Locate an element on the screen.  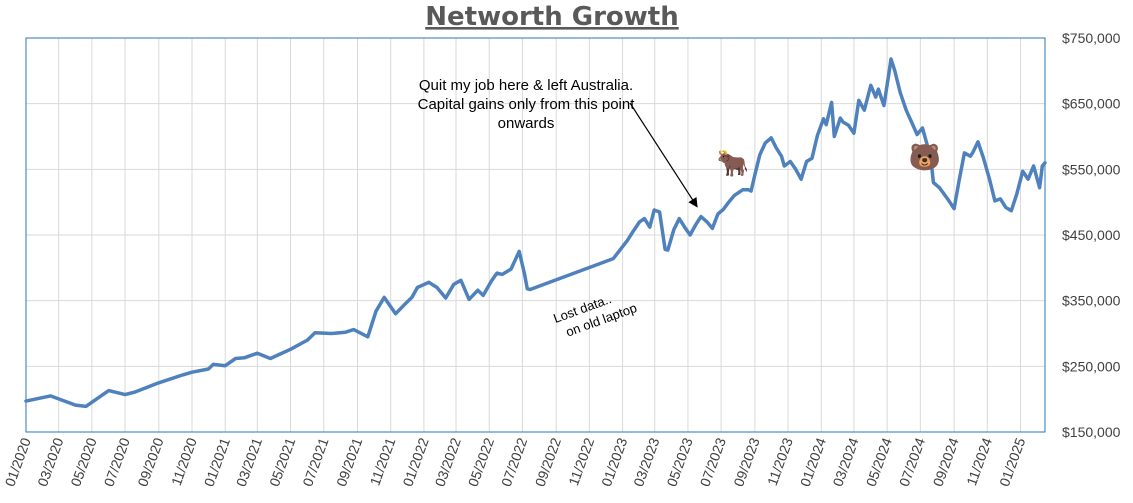
y-tick-label: $450,000 is located at coordinates (1091, 235).